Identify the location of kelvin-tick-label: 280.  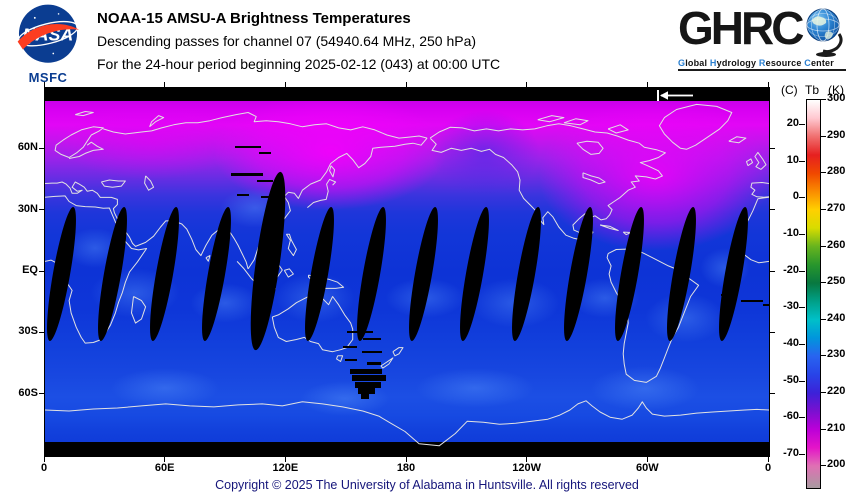
(836, 171).